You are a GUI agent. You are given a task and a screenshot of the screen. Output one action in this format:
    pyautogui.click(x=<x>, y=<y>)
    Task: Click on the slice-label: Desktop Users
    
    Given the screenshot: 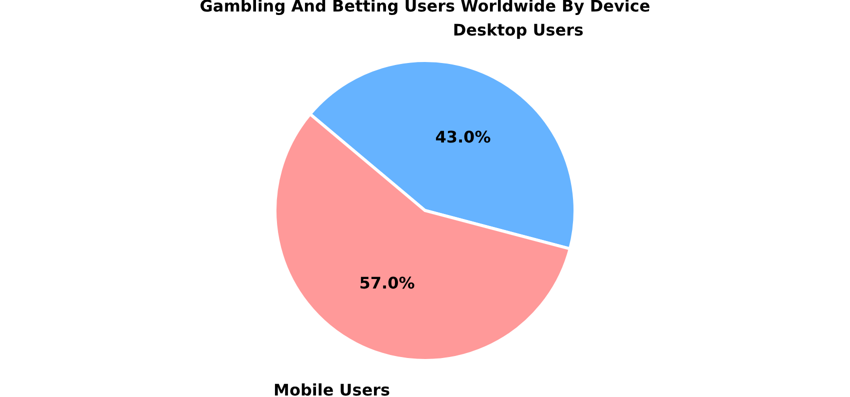 What is the action you would take?
    pyautogui.click(x=518, y=30)
    